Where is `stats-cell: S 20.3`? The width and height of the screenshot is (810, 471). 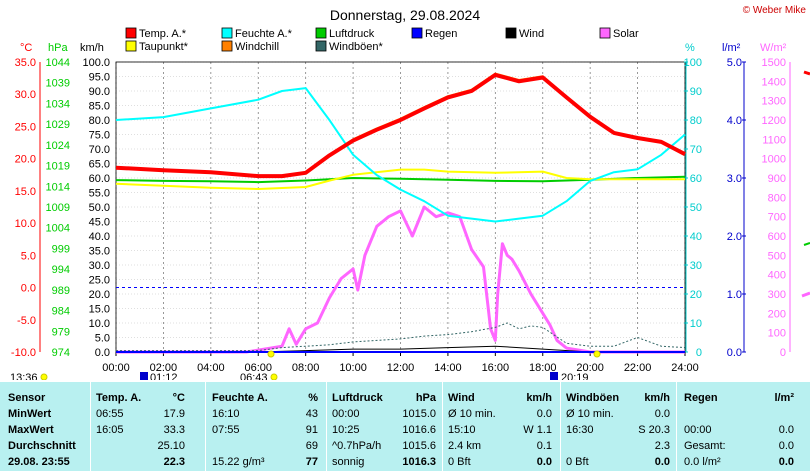
stats-cell: S 20.3 is located at coordinates (654, 430).